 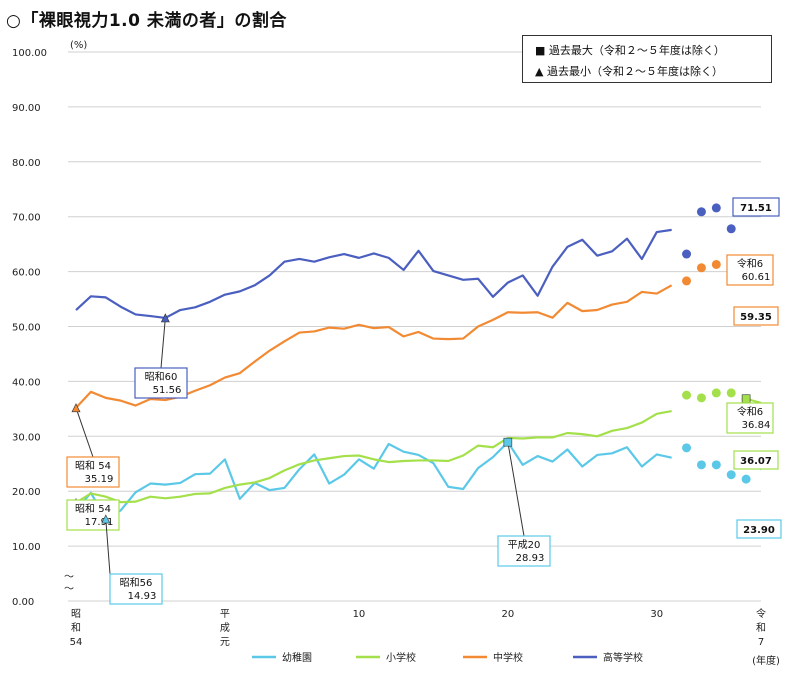 What do you see at coordinates (225, 614) in the screenshot?
I see `x-tick-label: 平` at bounding box center [225, 614].